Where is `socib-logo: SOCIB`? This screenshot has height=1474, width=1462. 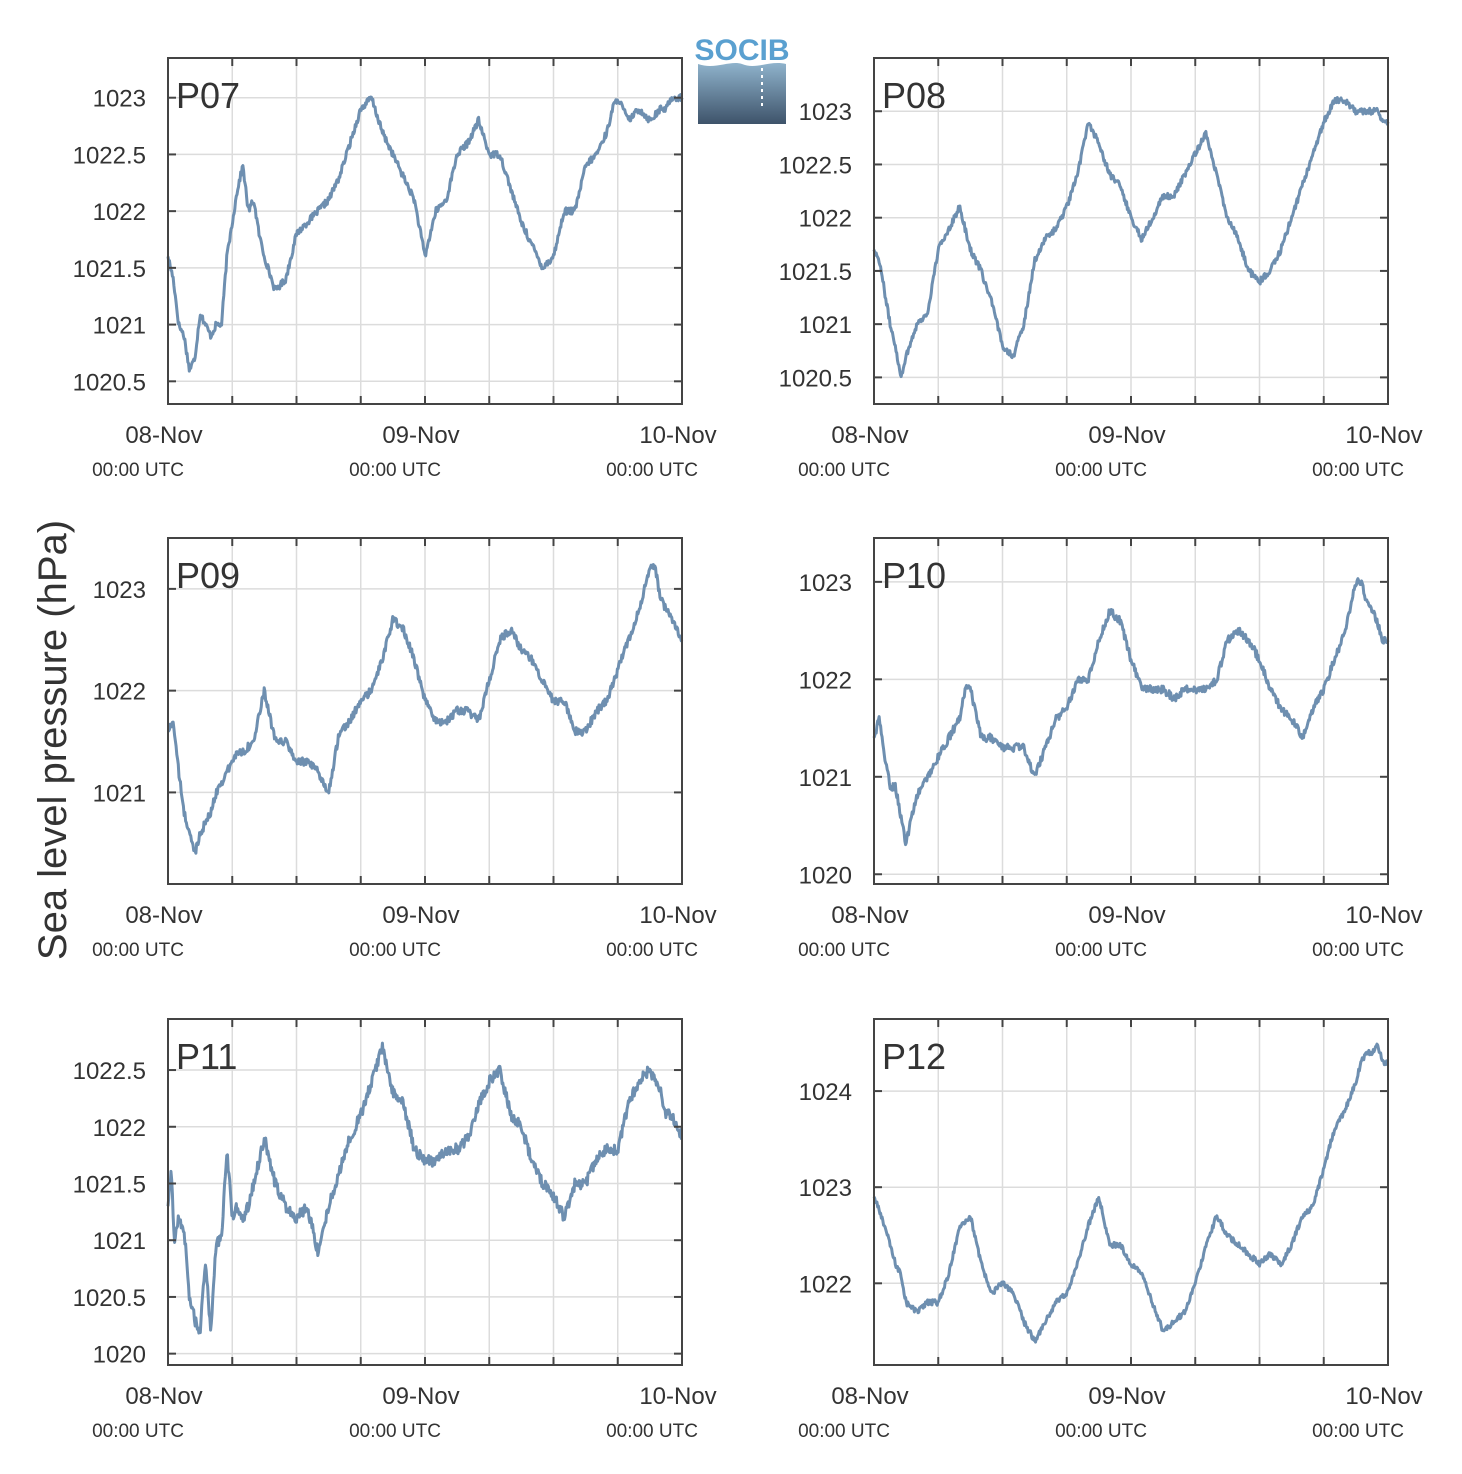
socib-logo: SOCIB is located at coordinates (742, 79).